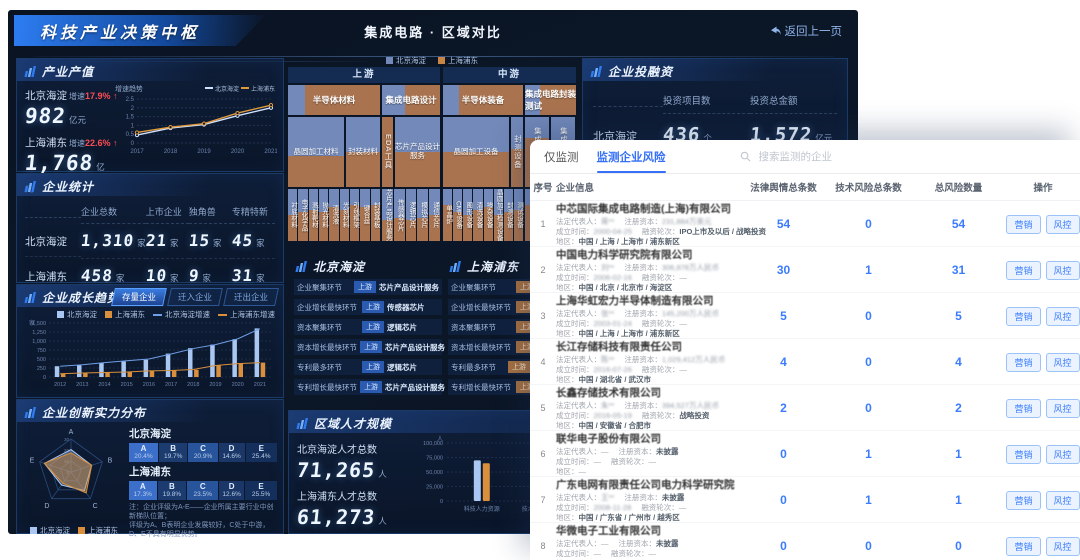  I want to click on growth-filter-button: 迁出企业, so click(251, 297).